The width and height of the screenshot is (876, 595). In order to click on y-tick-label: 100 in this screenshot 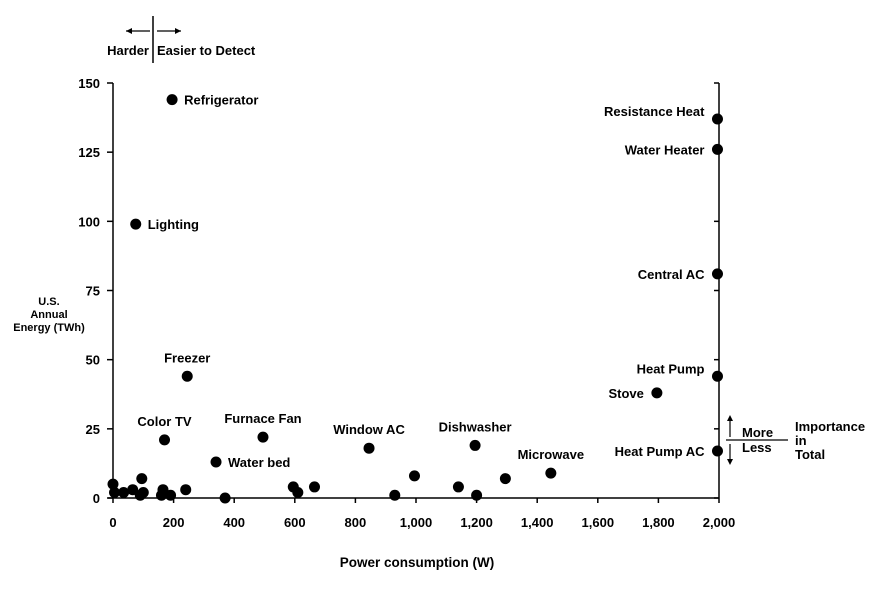, I will do `click(89, 221)`.